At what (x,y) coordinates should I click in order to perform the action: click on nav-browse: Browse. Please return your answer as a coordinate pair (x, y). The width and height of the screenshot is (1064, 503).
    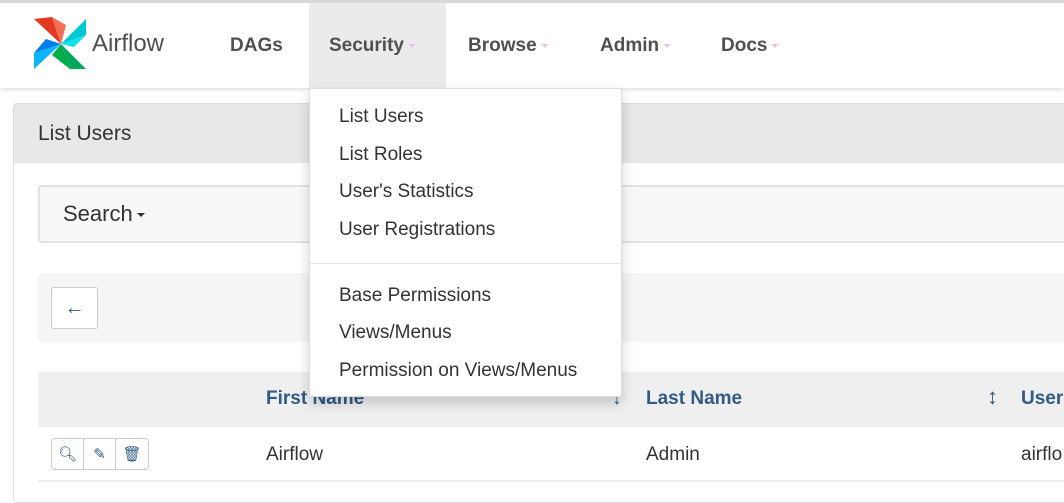
    Looking at the image, I should click on (508, 45).